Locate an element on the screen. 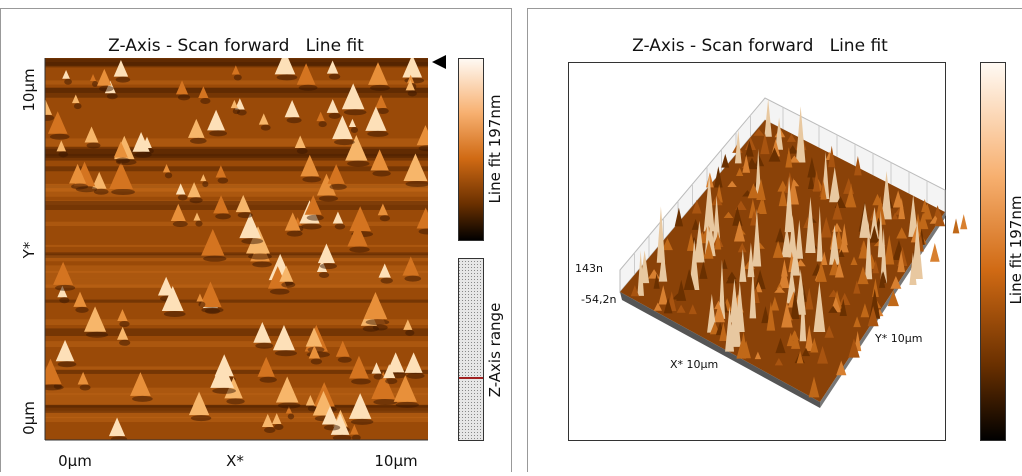 This screenshot has height=476, width=1022. x-label: X* is located at coordinates (235, 461).